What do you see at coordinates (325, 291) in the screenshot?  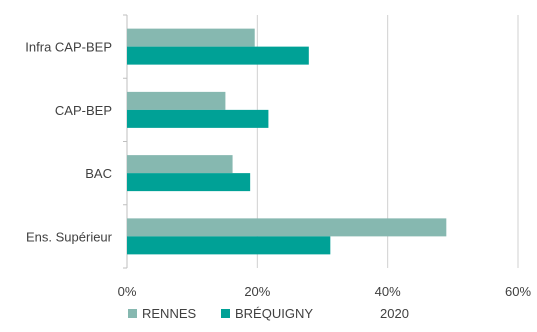 I see `x-tick-labels: 0% 20% 40% 60%` at bounding box center [325, 291].